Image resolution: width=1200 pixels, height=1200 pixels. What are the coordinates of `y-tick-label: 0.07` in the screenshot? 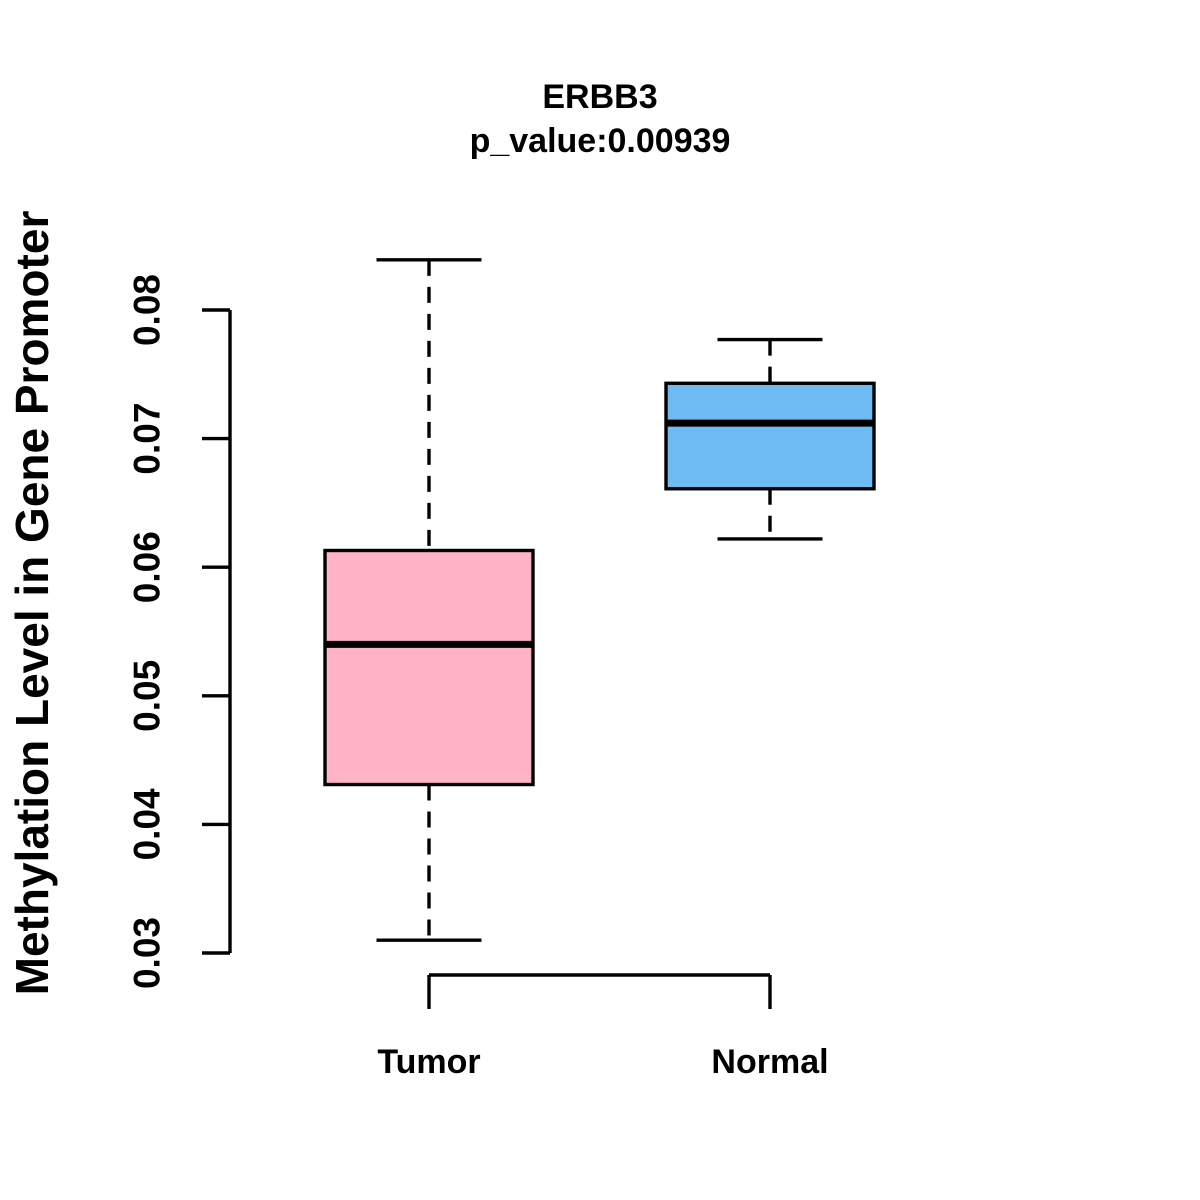 It's located at (147, 439).